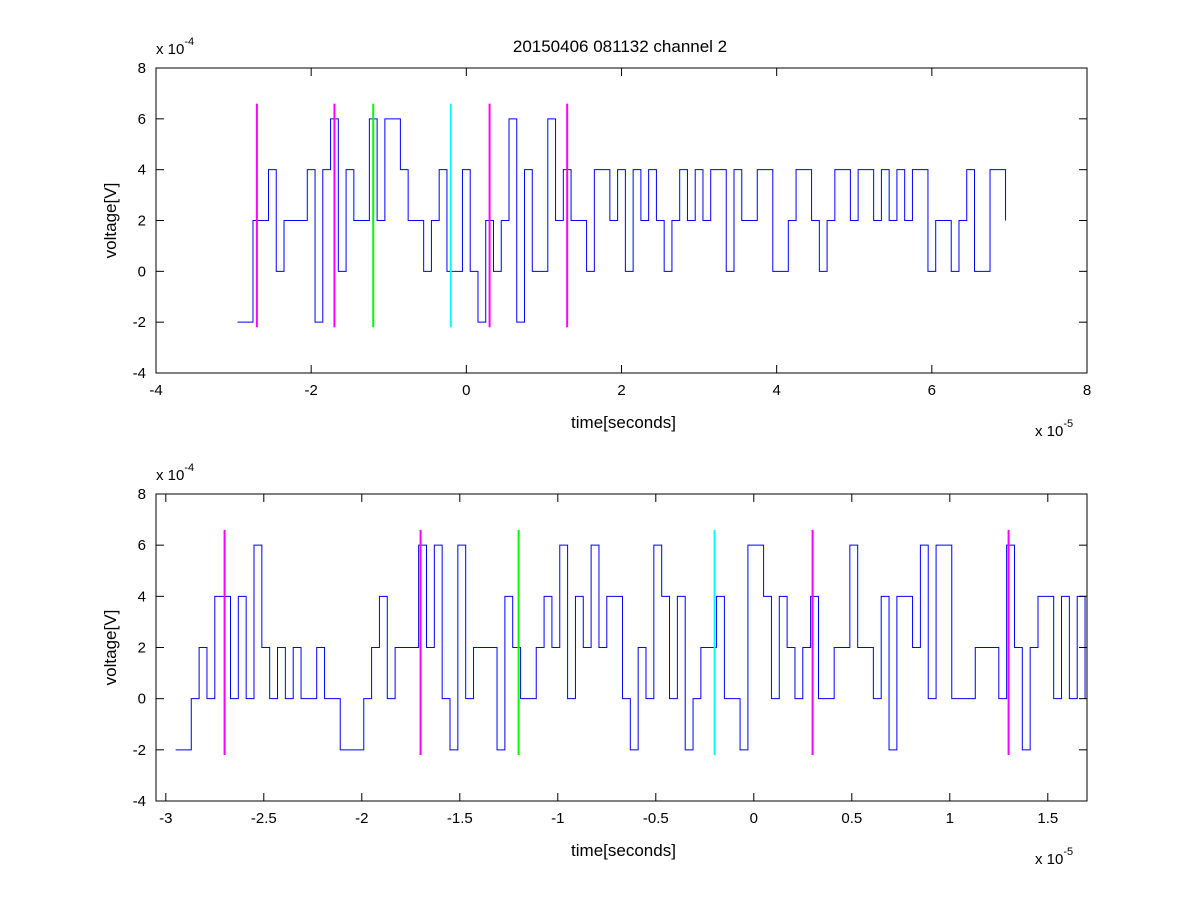 The image size is (1200, 900). I want to click on x-tick-label: -1.5, so click(460, 818).